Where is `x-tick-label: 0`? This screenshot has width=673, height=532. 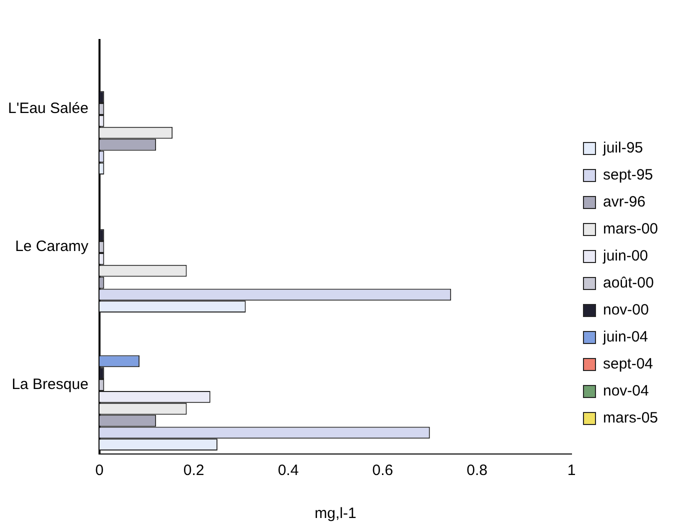
x-tick-label: 0 is located at coordinates (99, 471).